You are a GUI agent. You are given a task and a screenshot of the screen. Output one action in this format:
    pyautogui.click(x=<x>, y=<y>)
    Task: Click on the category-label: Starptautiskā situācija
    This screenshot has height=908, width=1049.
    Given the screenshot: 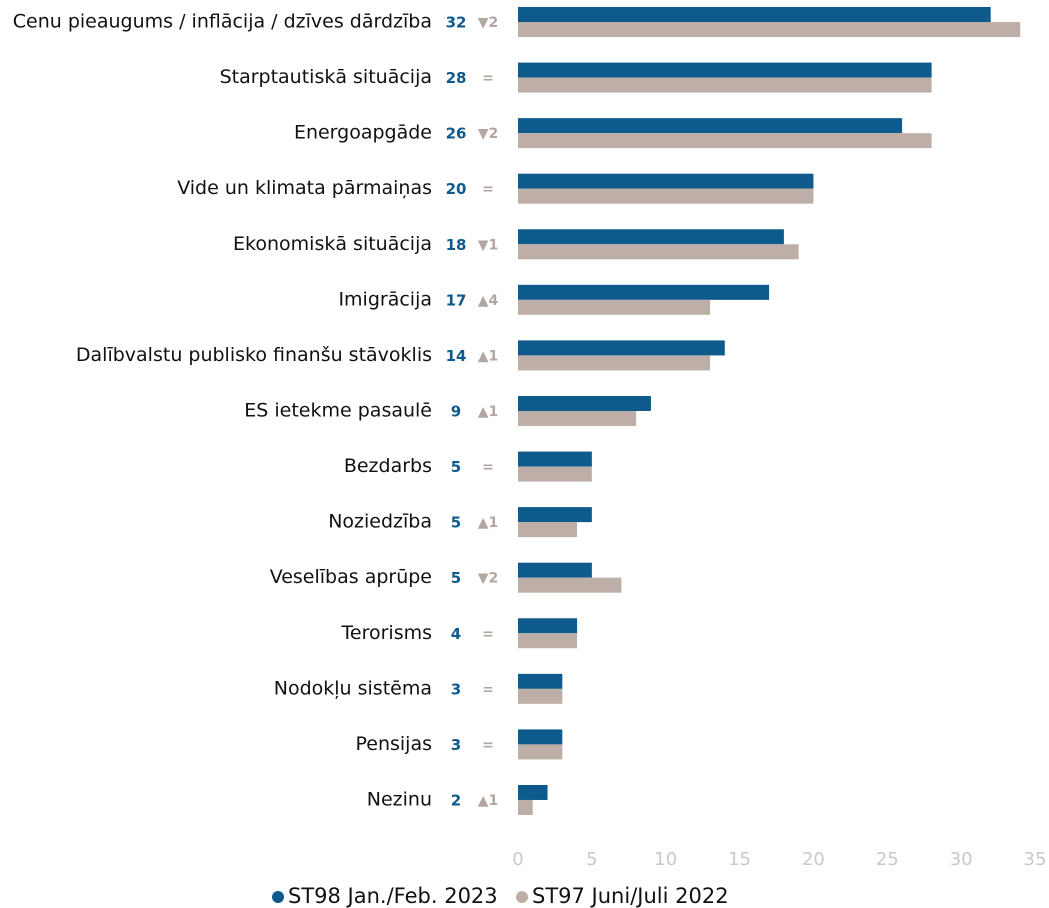 What is the action you would take?
    pyautogui.click(x=326, y=77)
    